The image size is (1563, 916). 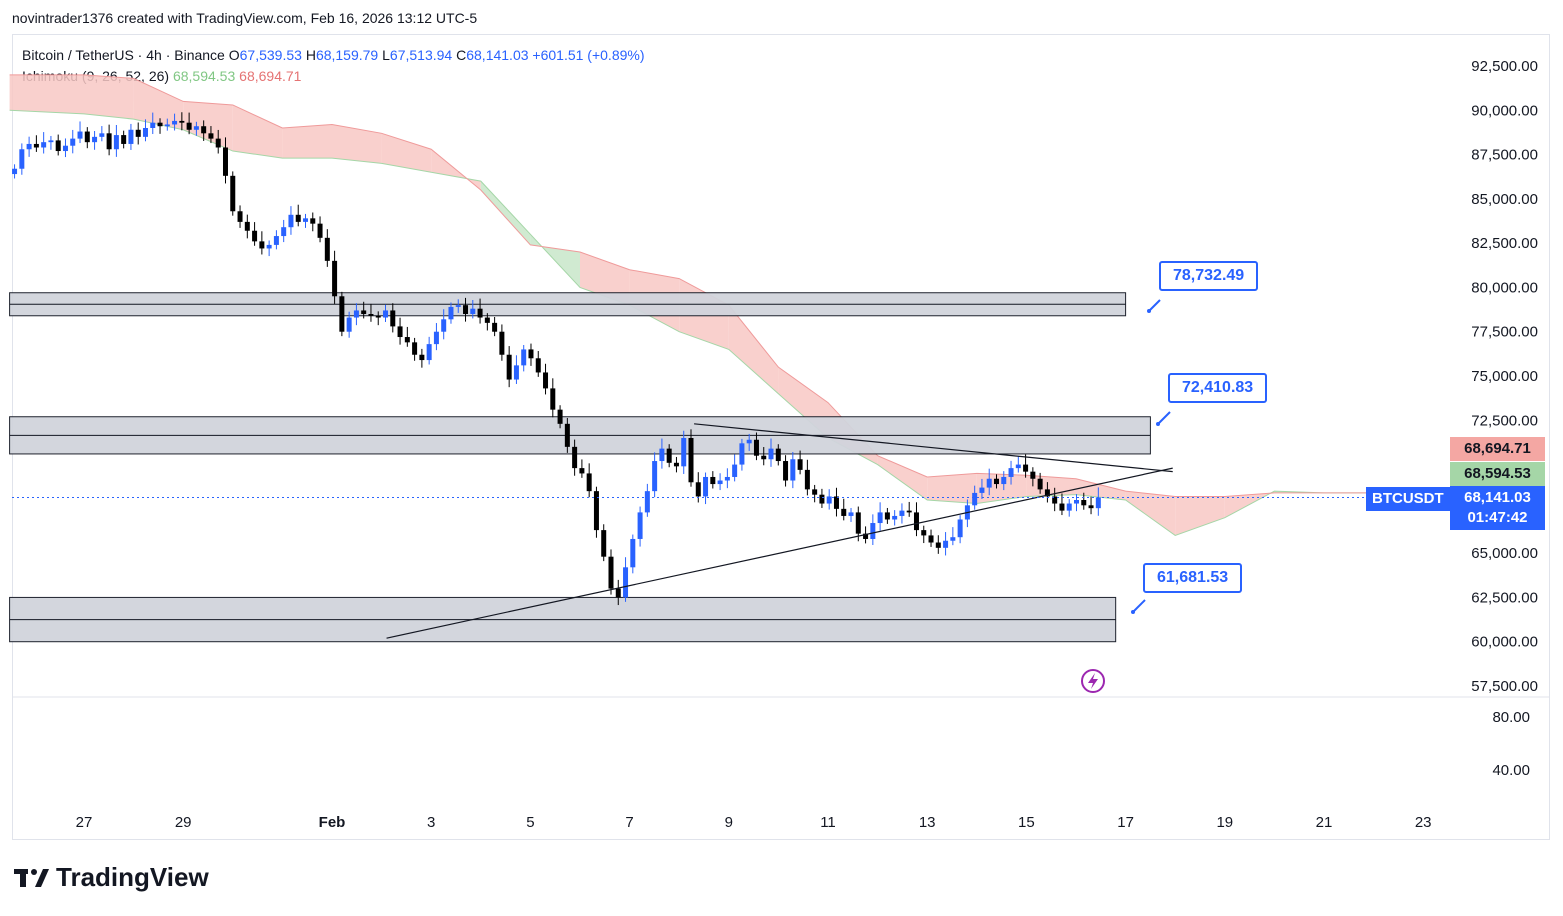 What do you see at coordinates (234, 55) in the screenshot?
I see `legend-o-label: O` at bounding box center [234, 55].